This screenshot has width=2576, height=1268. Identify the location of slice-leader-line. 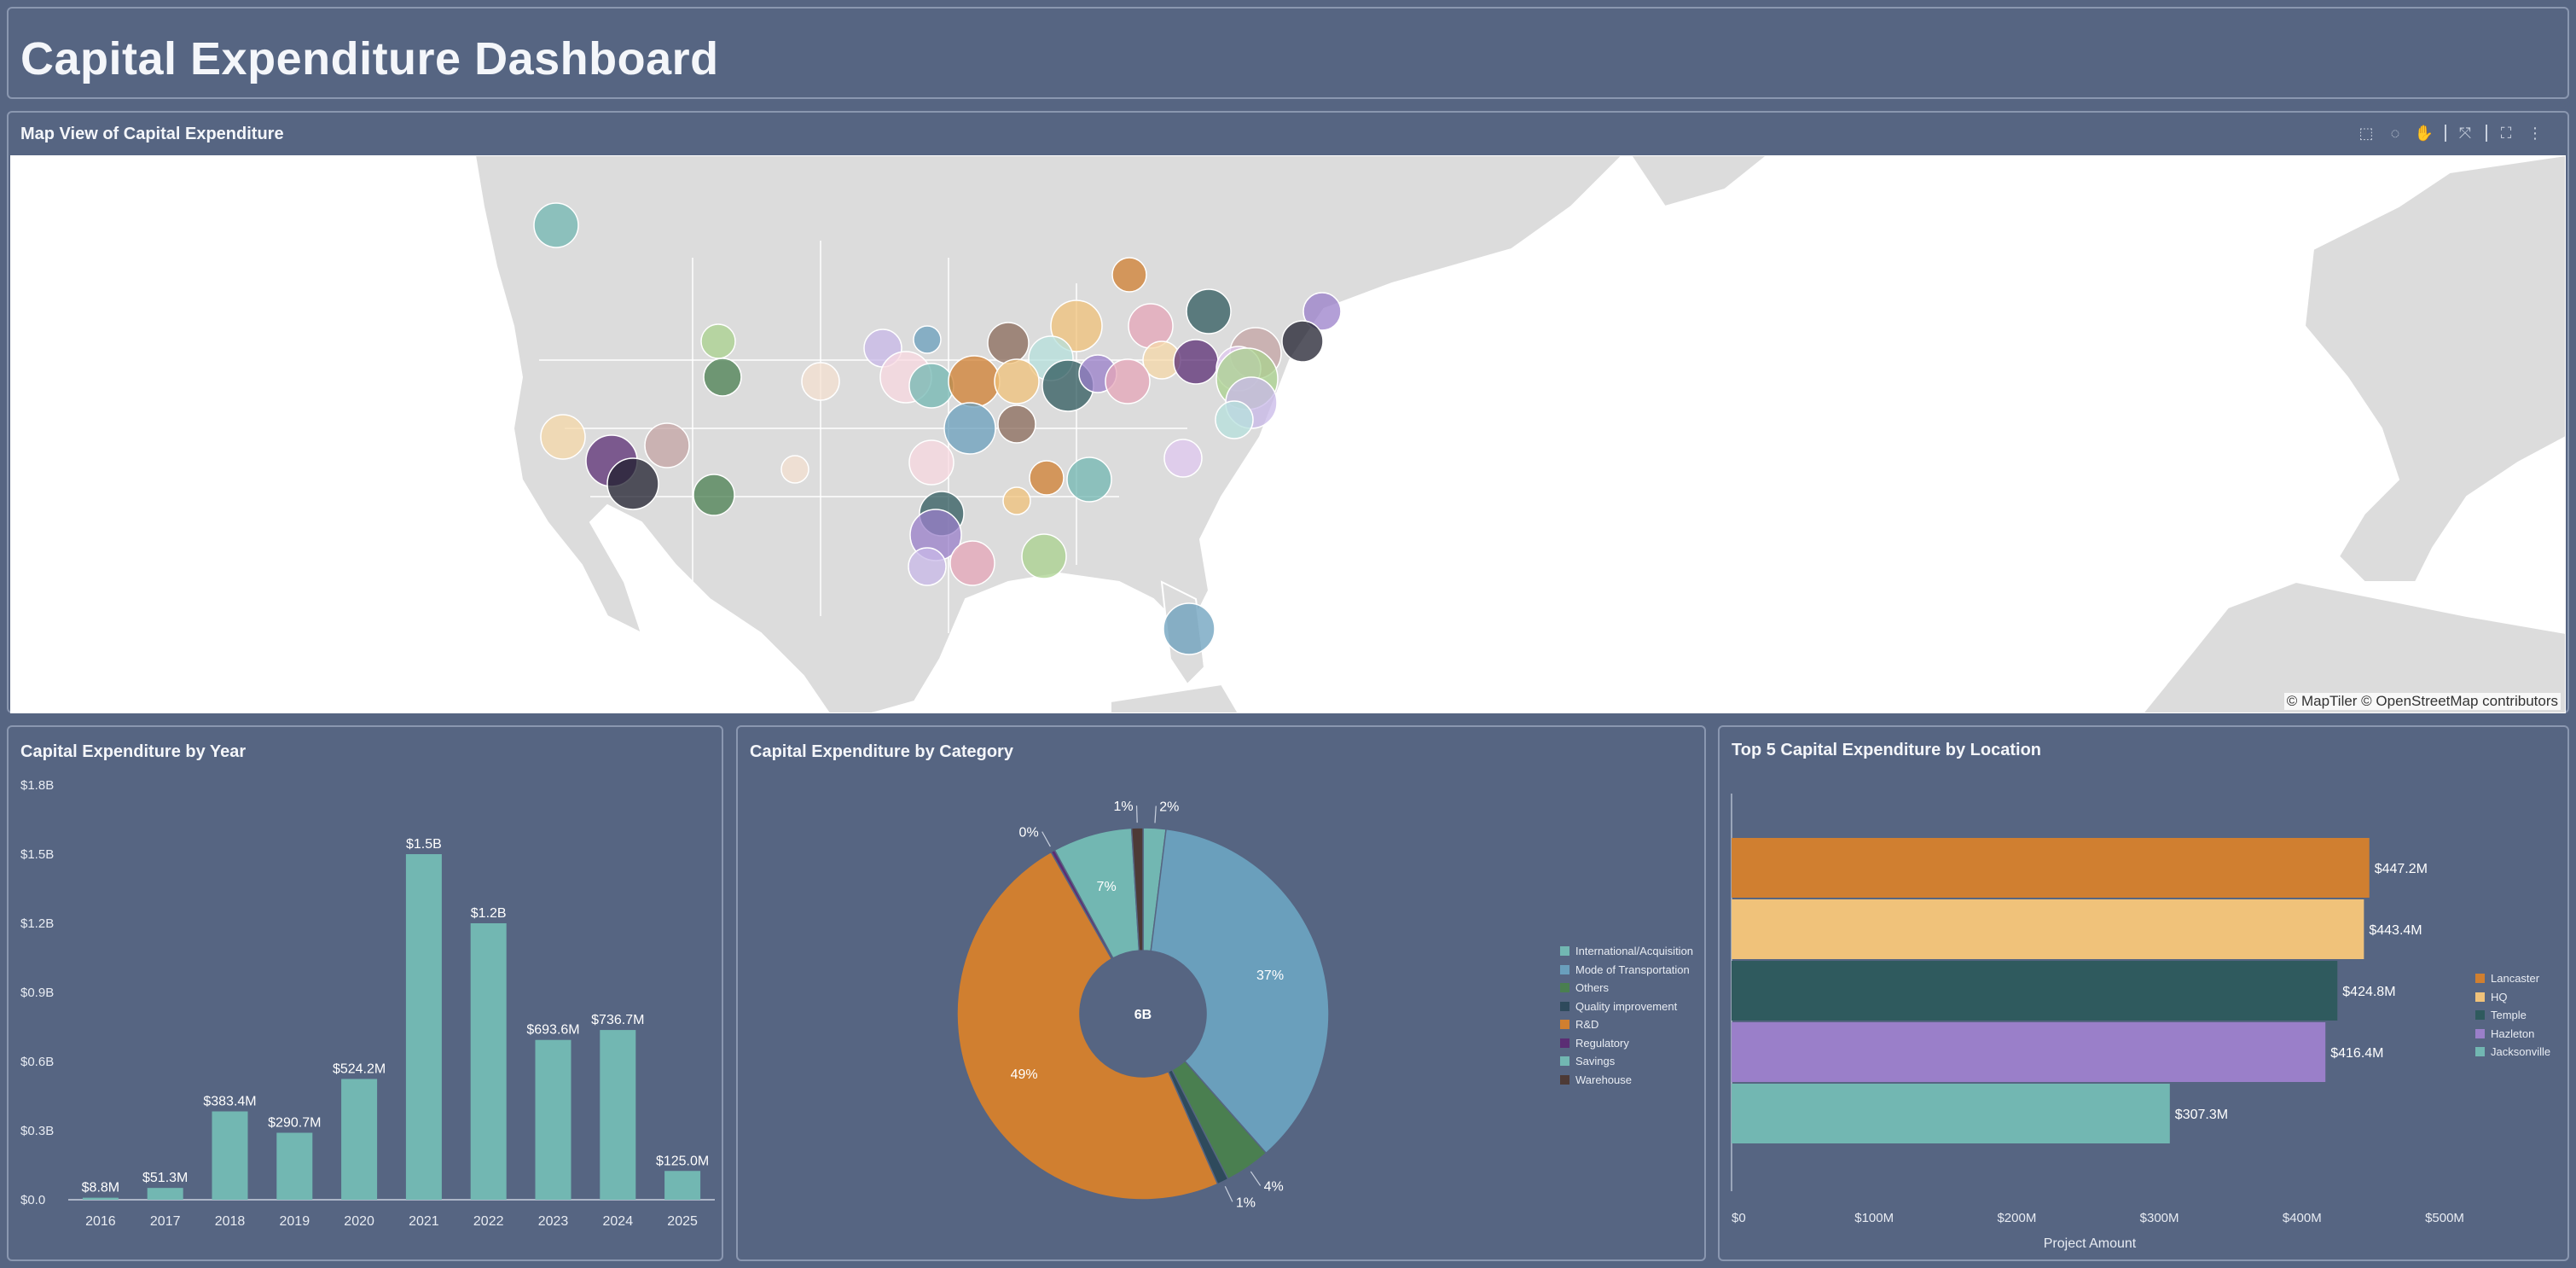
(1136, 815).